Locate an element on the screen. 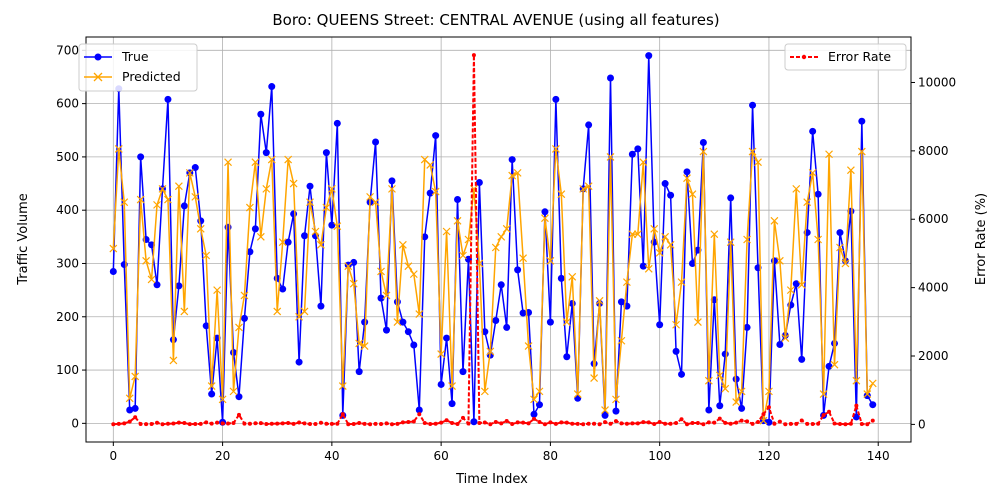  x-tick-label: 20 is located at coordinates (222, 456).